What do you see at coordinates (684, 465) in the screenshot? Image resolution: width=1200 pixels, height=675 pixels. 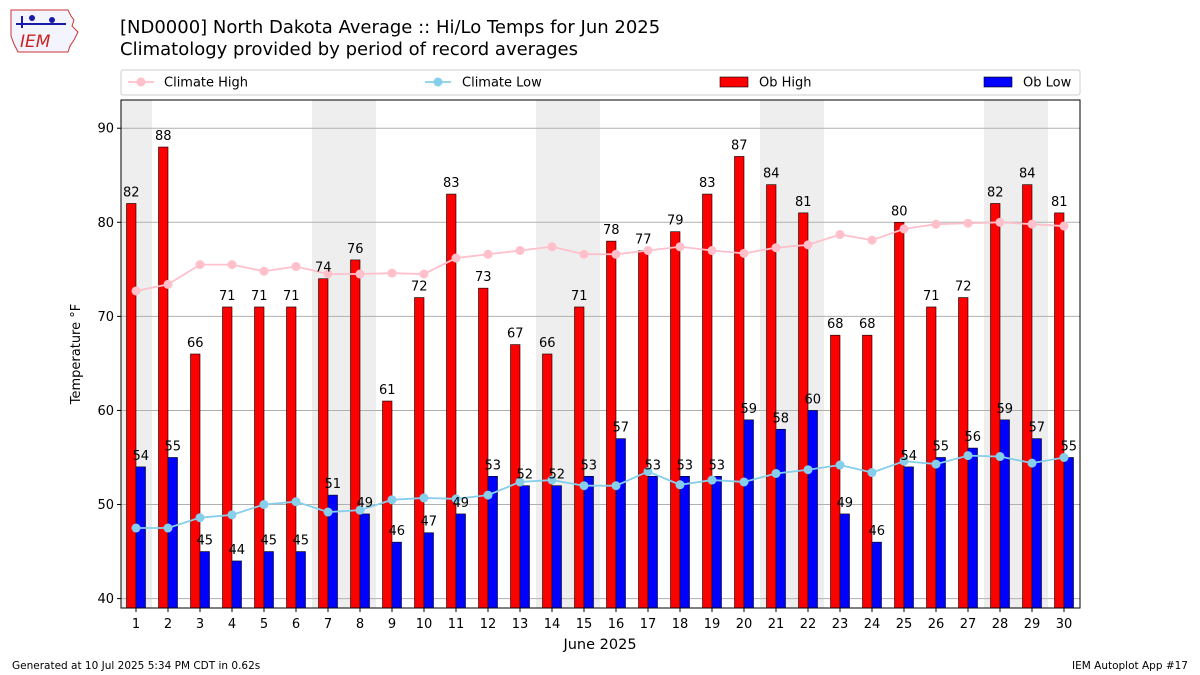 I see `ob-low-label-18: 53` at bounding box center [684, 465].